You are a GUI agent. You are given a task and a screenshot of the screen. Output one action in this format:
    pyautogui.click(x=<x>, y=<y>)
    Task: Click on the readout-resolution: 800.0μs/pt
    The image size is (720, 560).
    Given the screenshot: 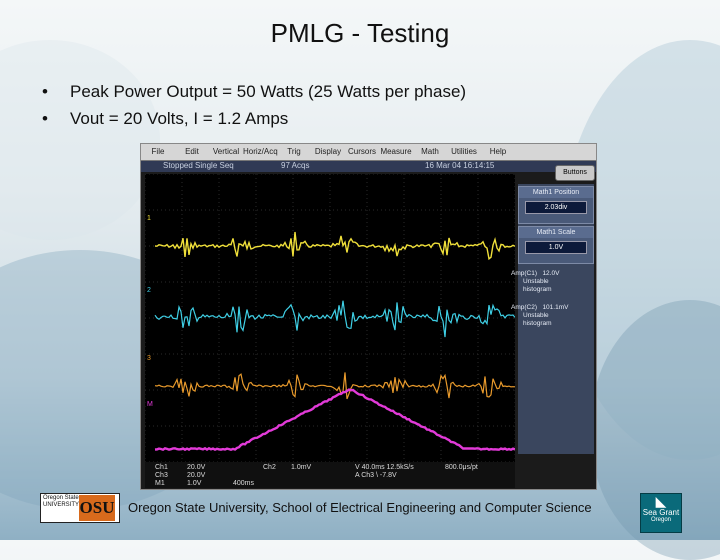 What is the action you would take?
    pyautogui.click(x=461, y=467)
    